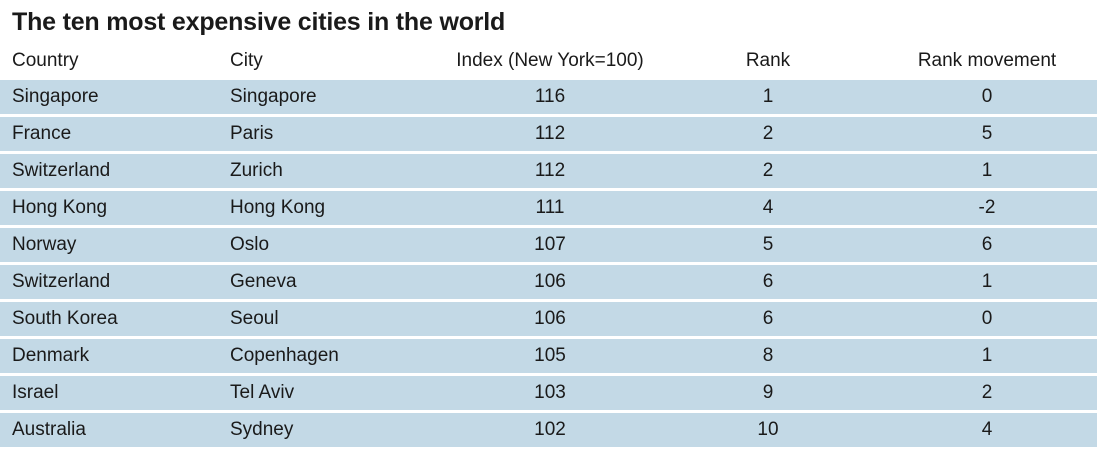 This screenshot has width=1107, height=460. What do you see at coordinates (987, 207) in the screenshot?
I see `cell-rank-movement: -2` at bounding box center [987, 207].